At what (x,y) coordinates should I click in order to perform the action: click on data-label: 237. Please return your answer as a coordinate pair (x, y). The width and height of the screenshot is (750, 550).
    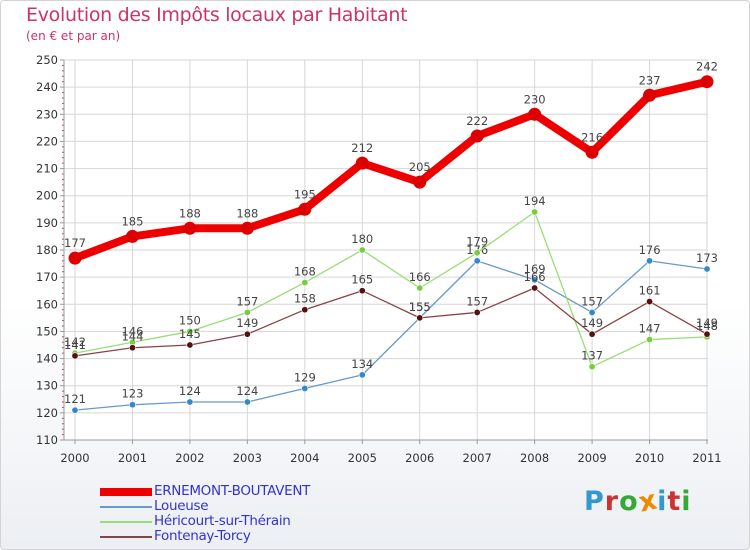
    Looking at the image, I should click on (650, 80).